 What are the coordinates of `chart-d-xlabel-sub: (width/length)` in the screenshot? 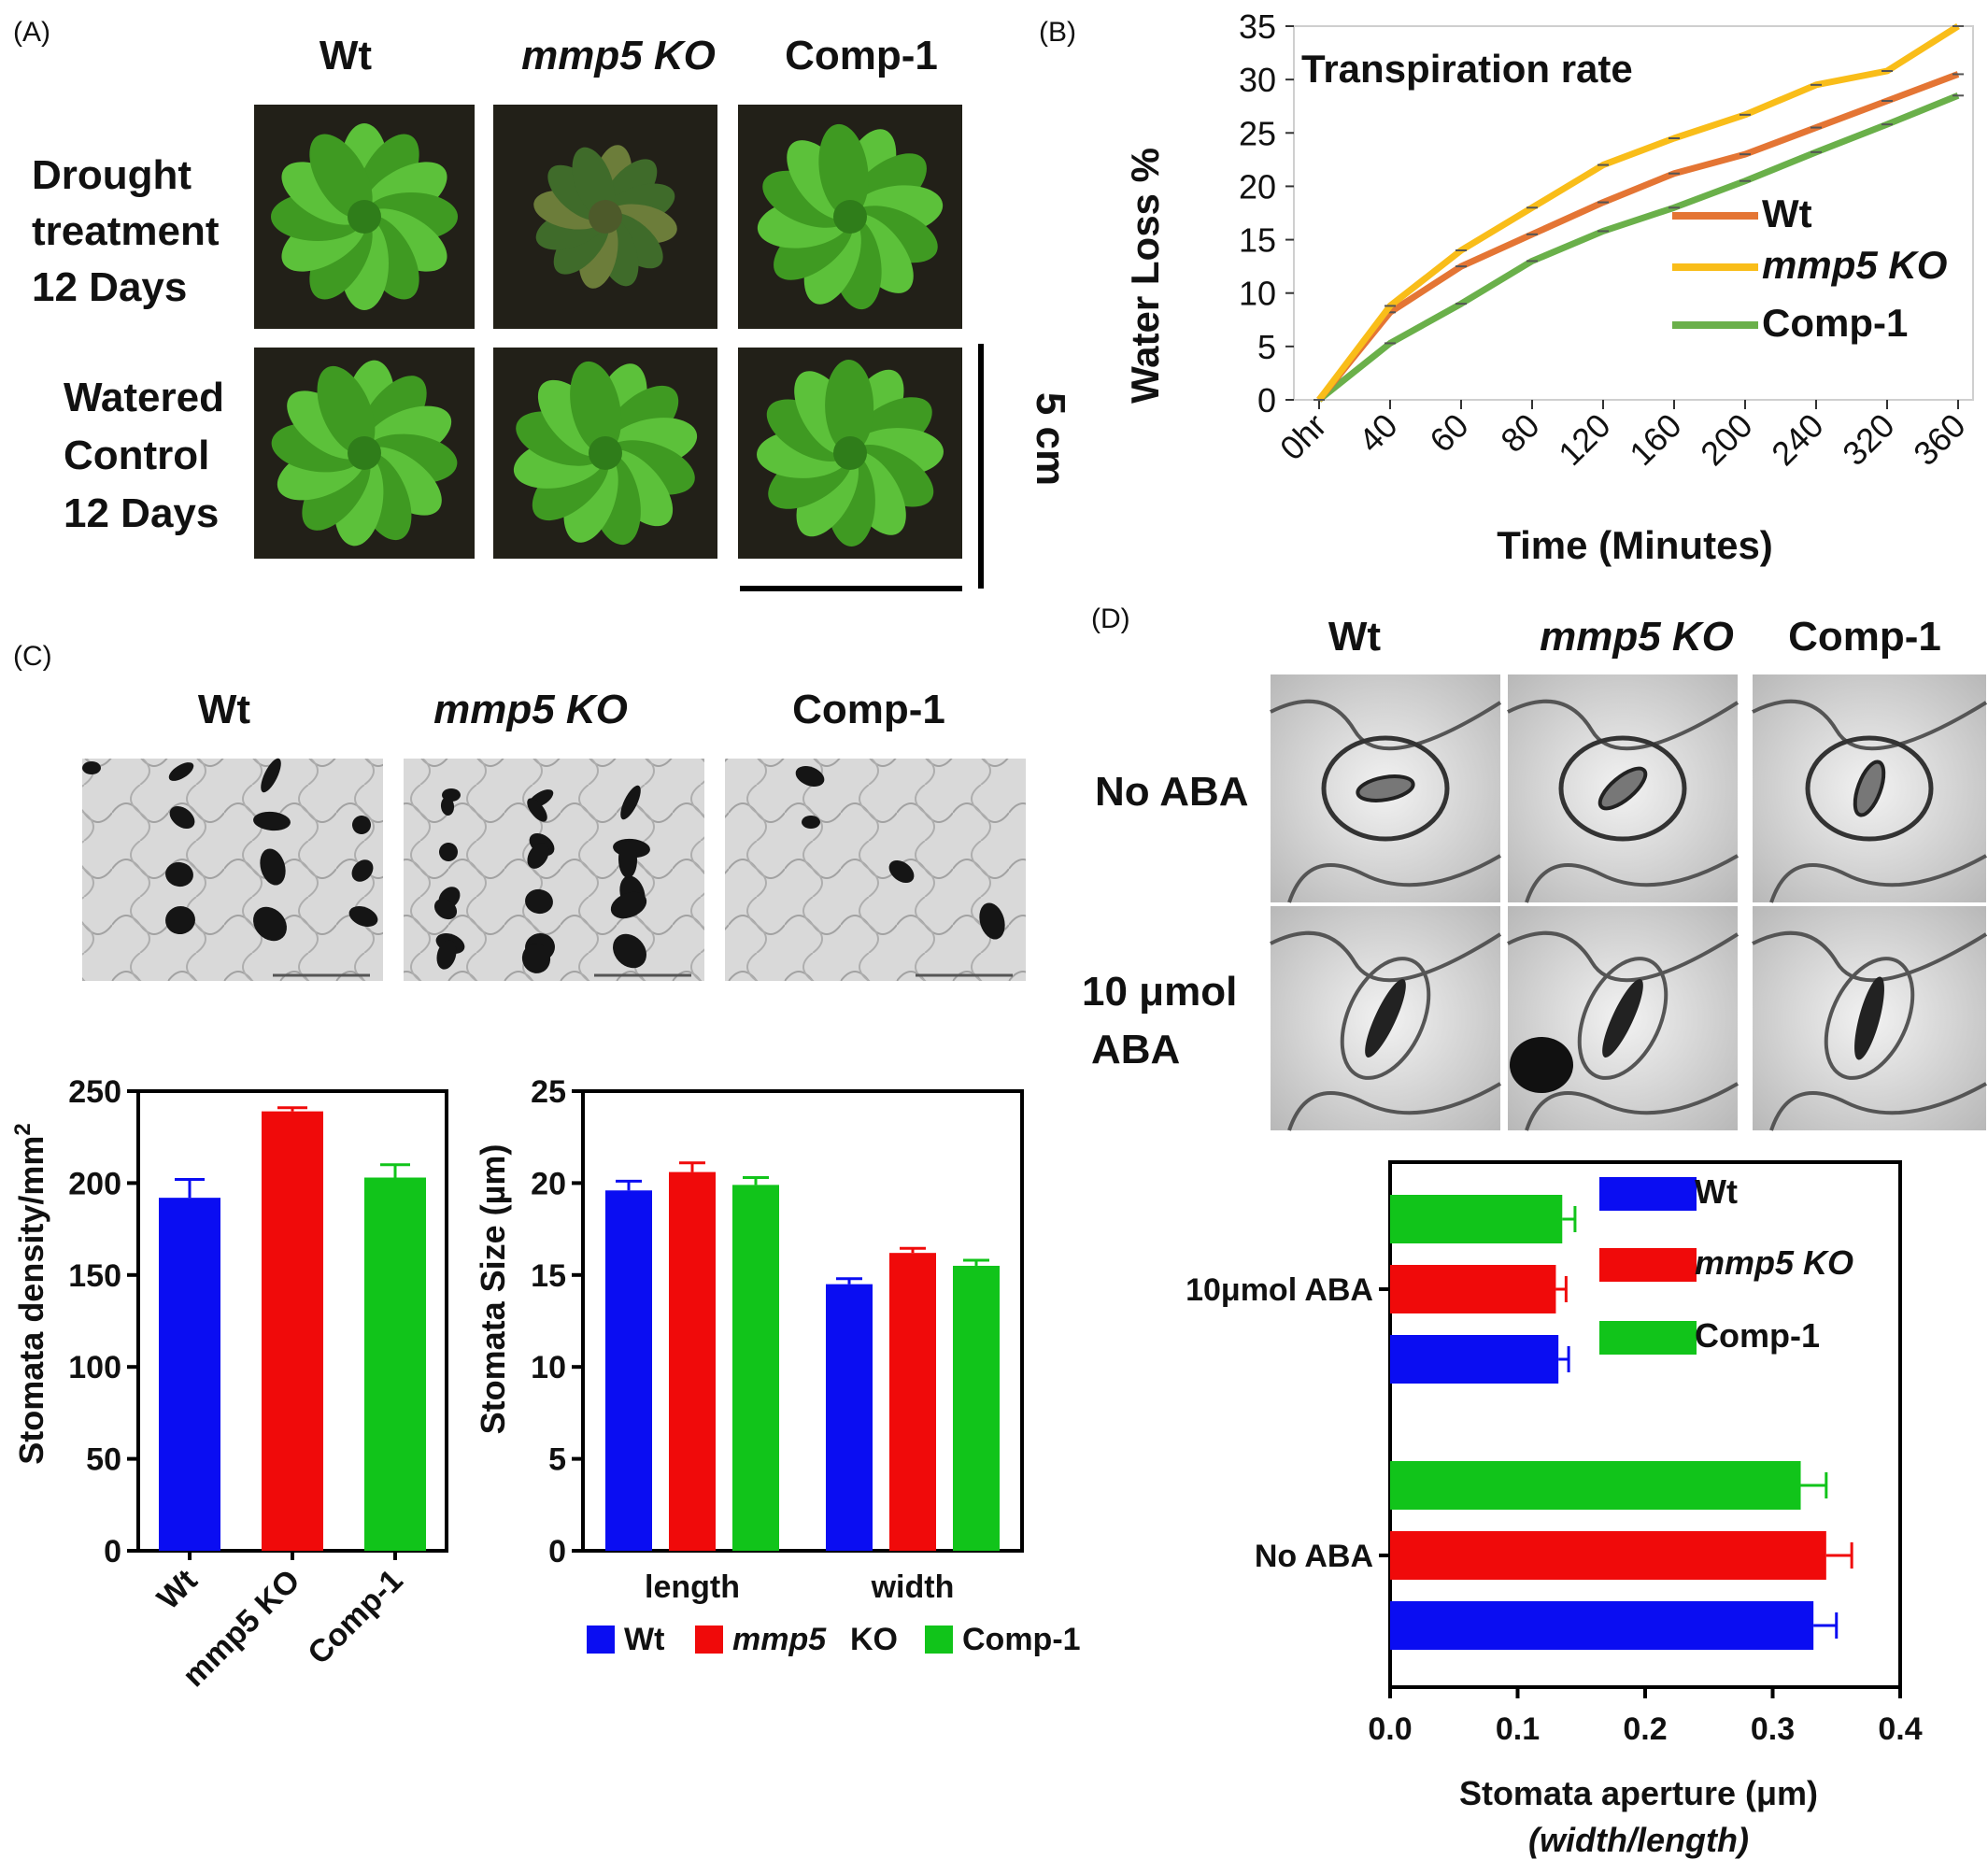 It's located at (1638, 1840).